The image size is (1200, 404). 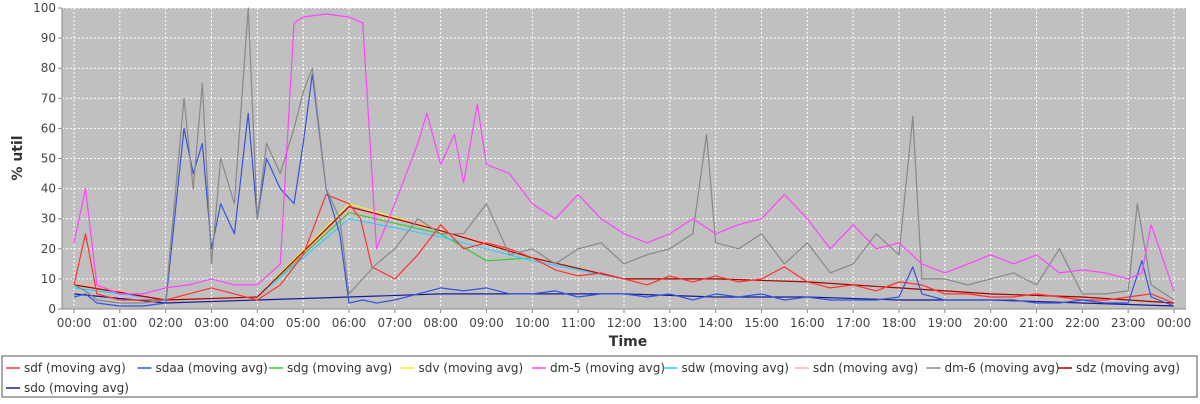 I want to click on x-tick-label: 01:00, so click(x=120, y=323).